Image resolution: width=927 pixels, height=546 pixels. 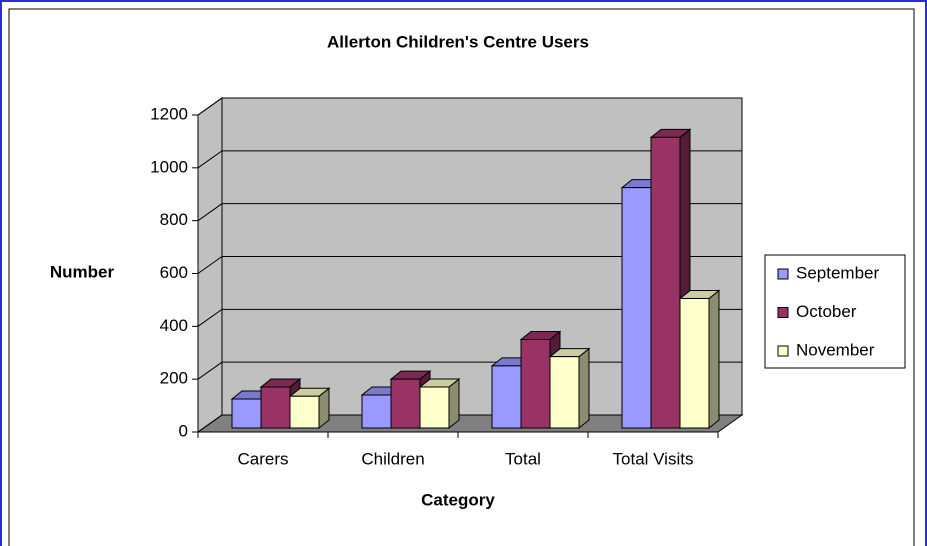 What do you see at coordinates (262, 458) in the screenshot?
I see `x-tick-label: Carers` at bounding box center [262, 458].